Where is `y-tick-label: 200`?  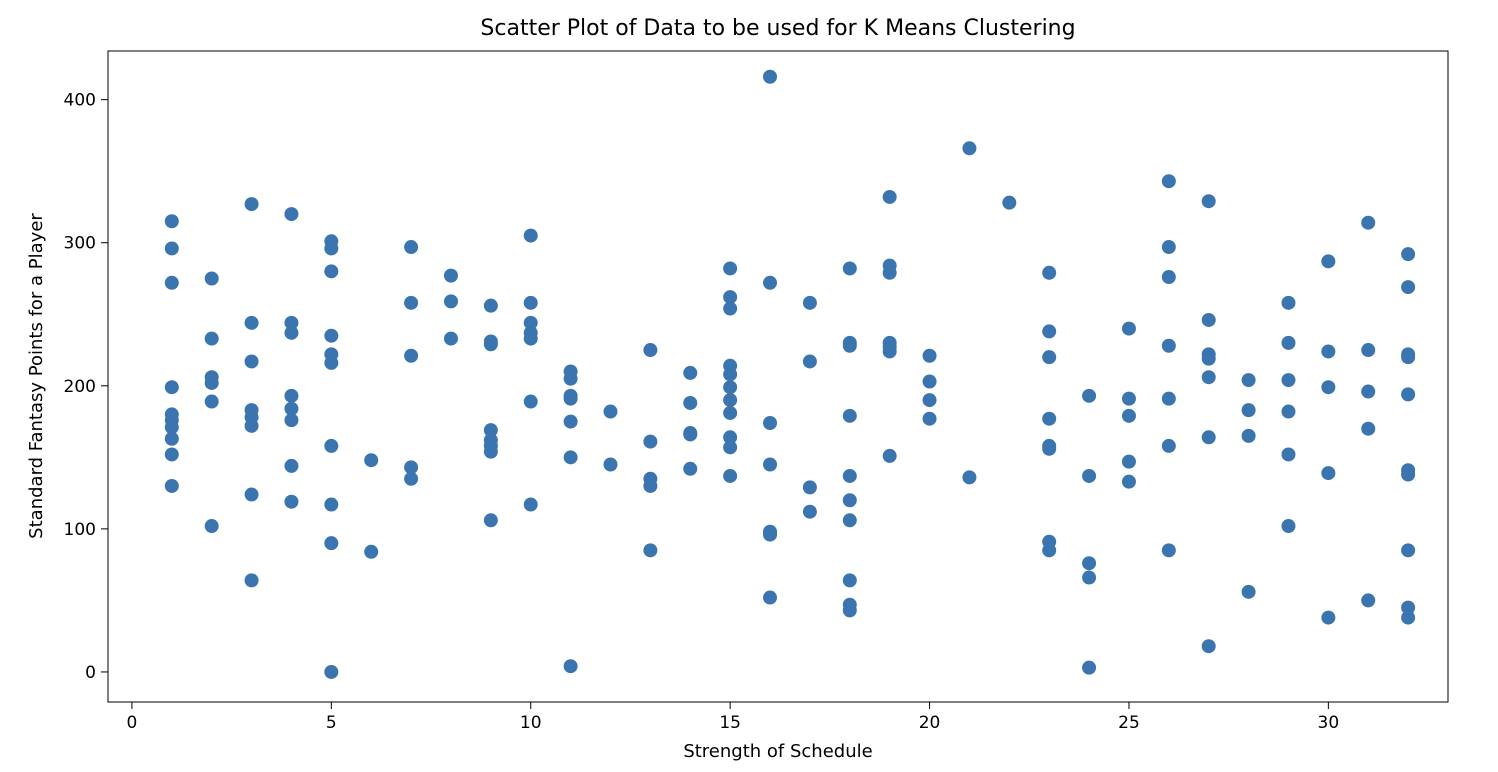
y-tick-label: 200 is located at coordinates (80, 387).